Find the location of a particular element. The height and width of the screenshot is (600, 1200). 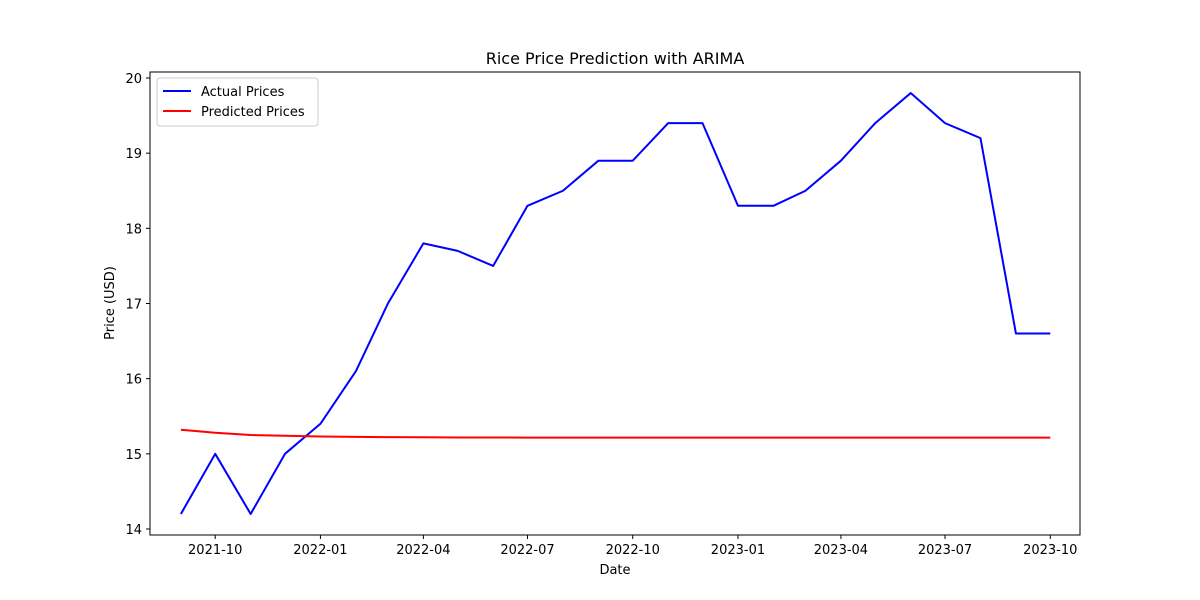

y-tick-label: 15 is located at coordinates (133, 455).